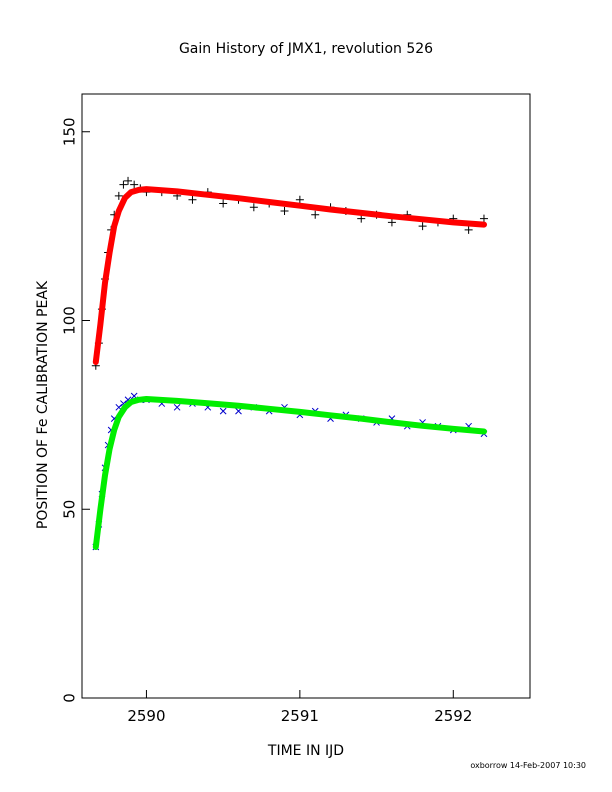  What do you see at coordinates (70, 698) in the screenshot?
I see `y-tick-label: 0` at bounding box center [70, 698].